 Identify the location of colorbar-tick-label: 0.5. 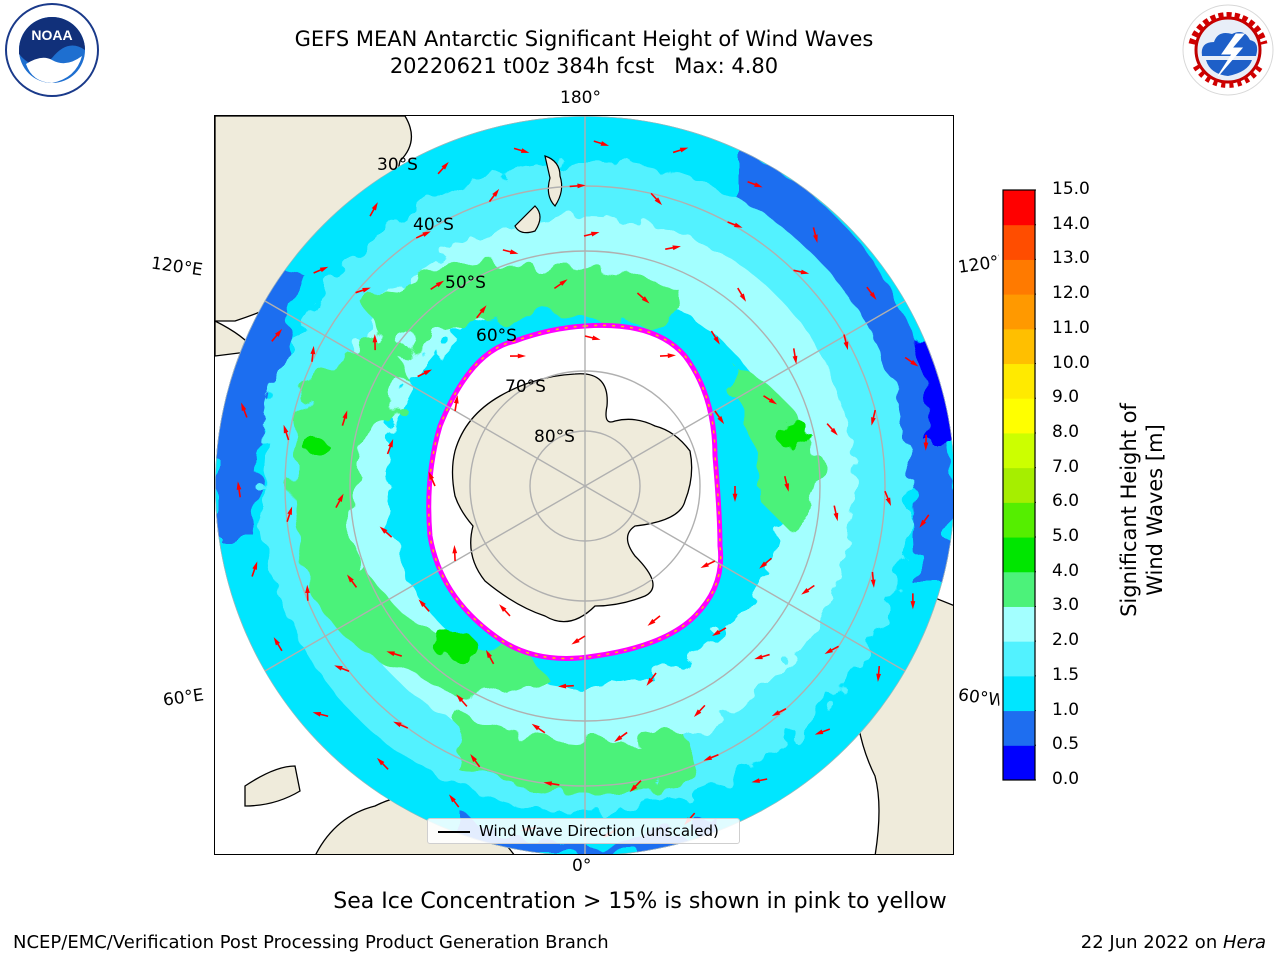
(1066, 744).